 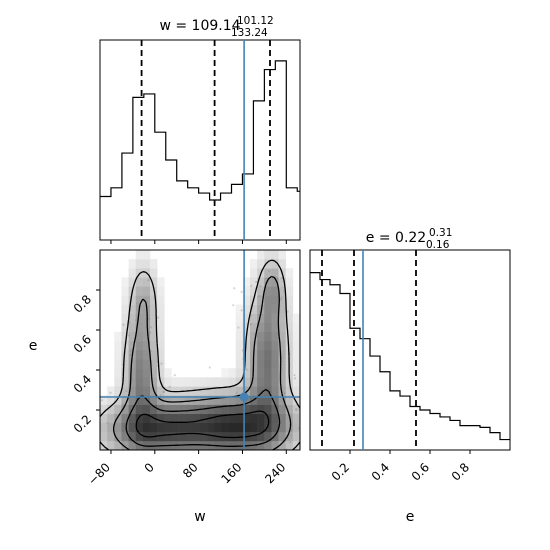 What do you see at coordinates (82, 343) in the screenshot?
I see `y-tick-label-e: 0.6` at bounding box center [82, 343].